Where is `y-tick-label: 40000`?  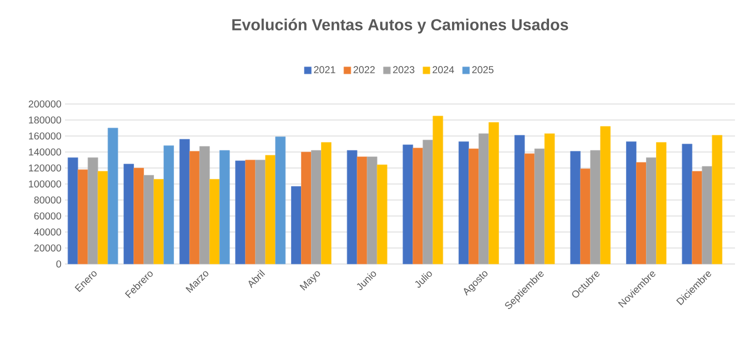 y-tick-label: 40000 is located at coordinates (48, 232).